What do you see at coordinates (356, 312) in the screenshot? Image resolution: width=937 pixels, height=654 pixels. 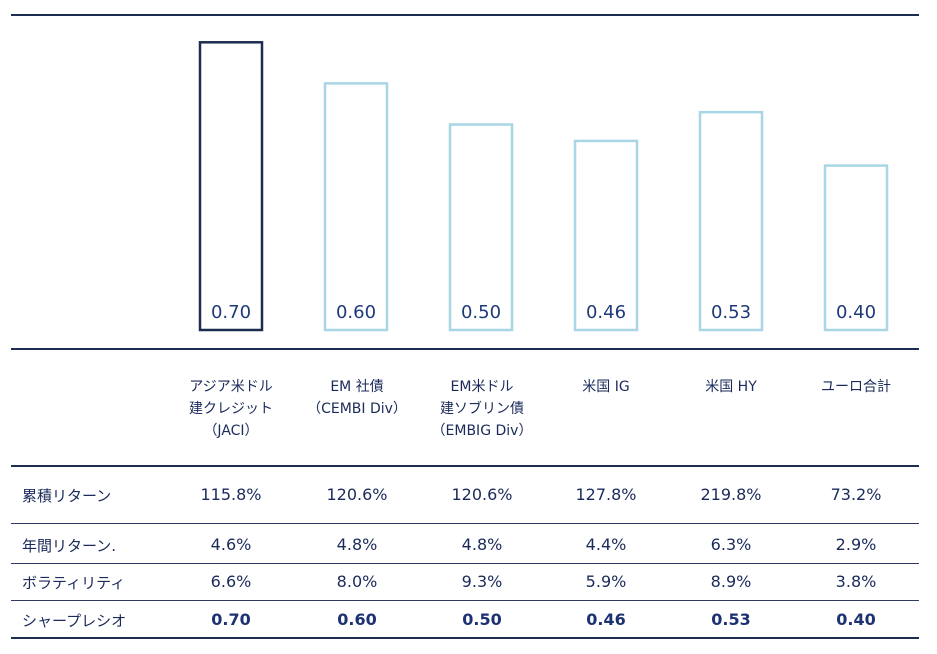 I see `bar-value-label-1: 0.60` at bounding box center [356, 312].